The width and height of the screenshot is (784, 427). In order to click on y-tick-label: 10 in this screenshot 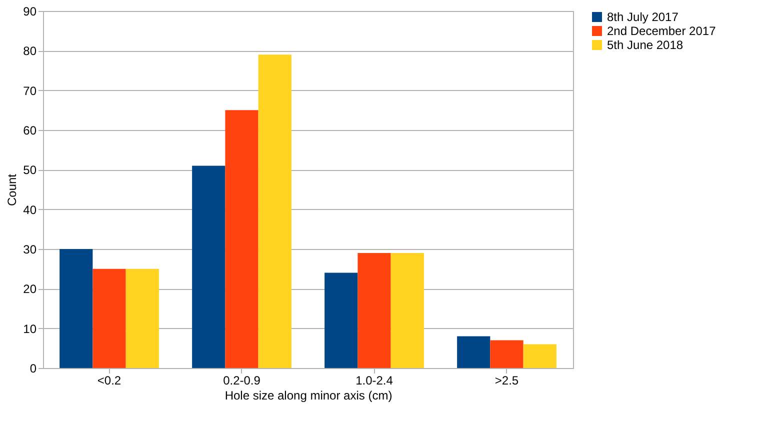, I will do `click(30, 329)`.